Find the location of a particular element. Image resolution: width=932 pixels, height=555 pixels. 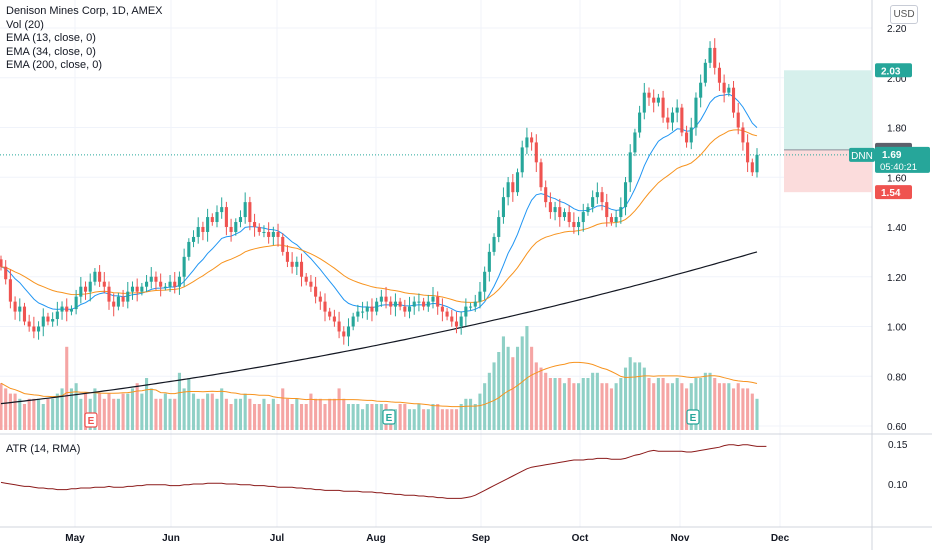

price-tick-label: 1.20 is located at coordinates (897, 278).